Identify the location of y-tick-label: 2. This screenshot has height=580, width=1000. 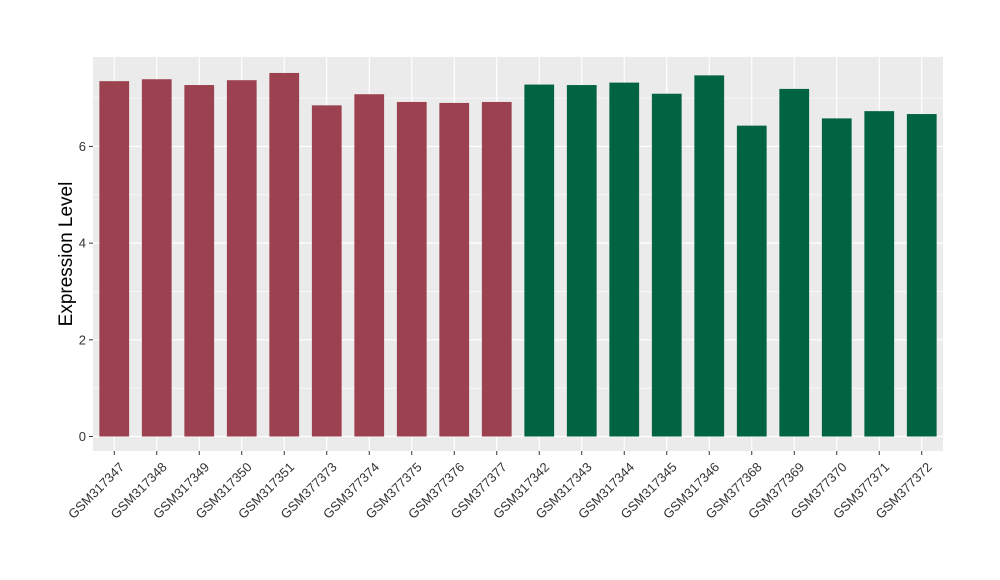
(82, 339).